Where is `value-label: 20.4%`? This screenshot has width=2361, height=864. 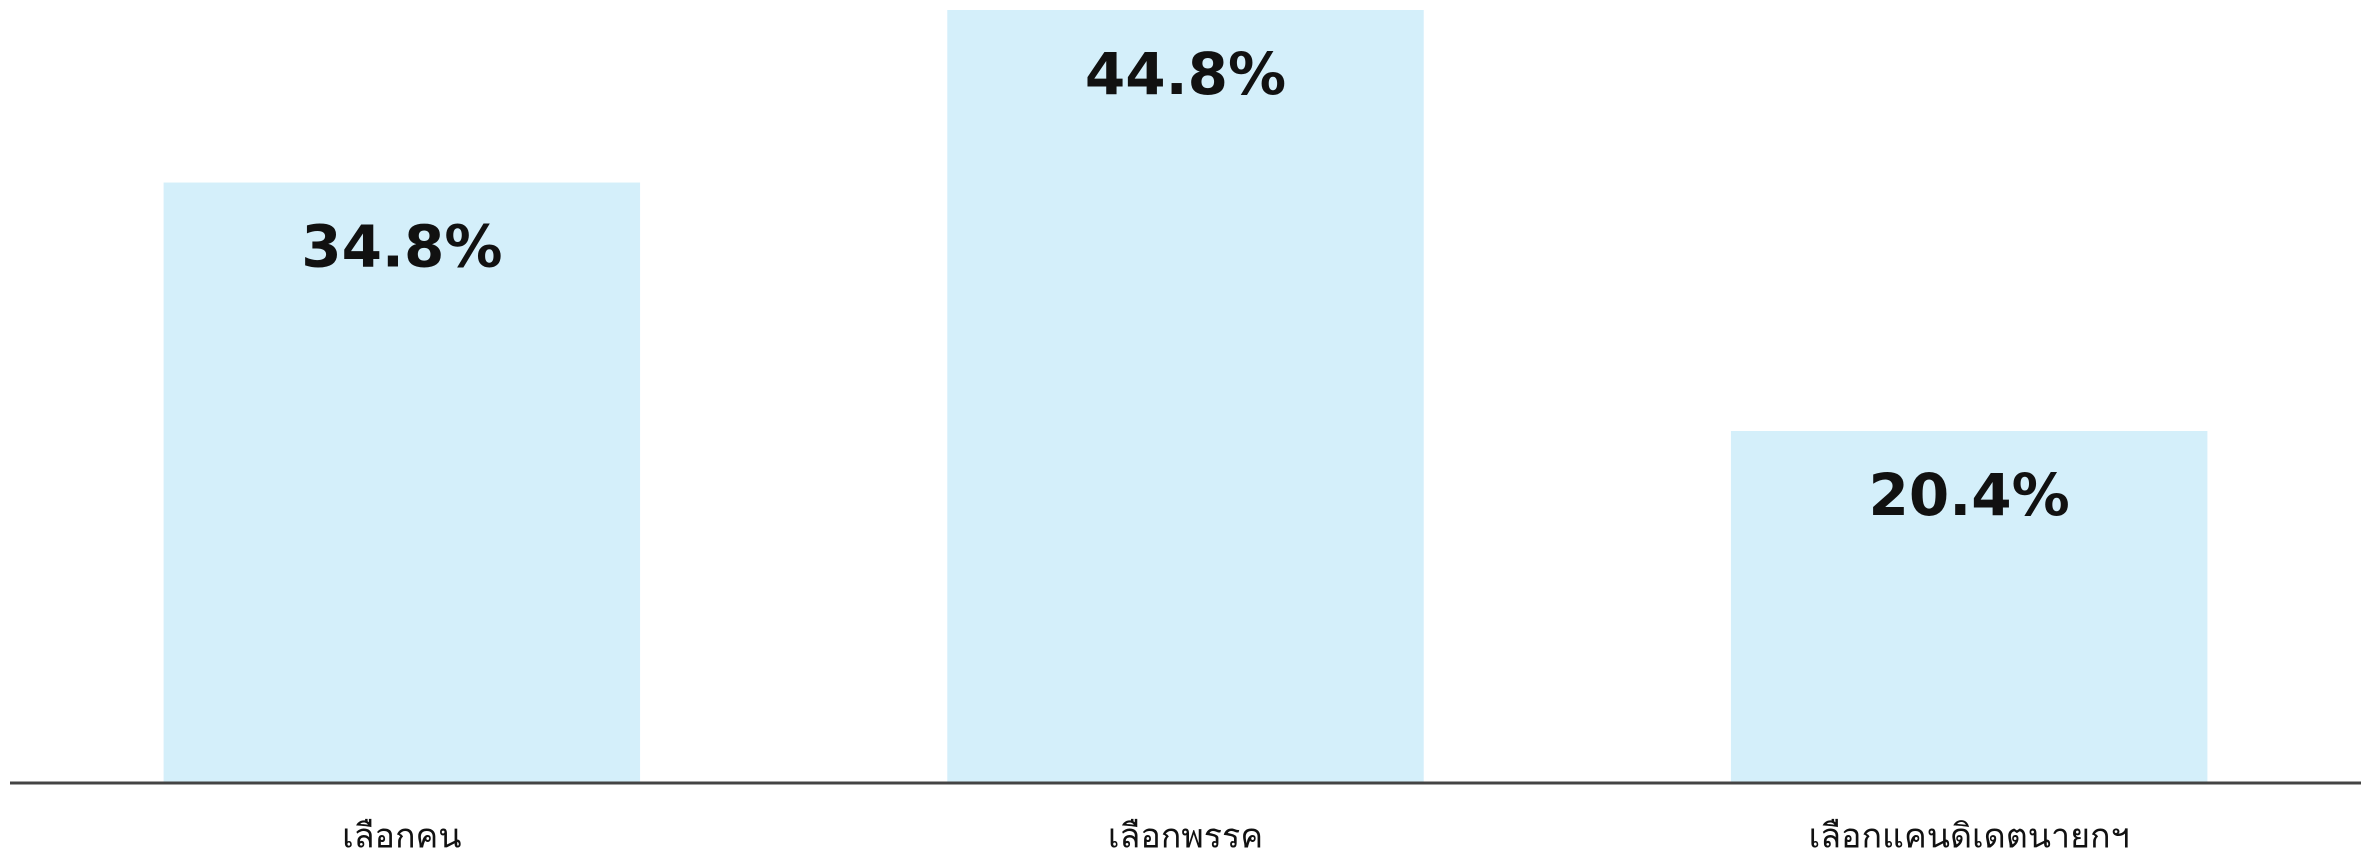
value-label: 20.4% is located at coordinates (1969, 495).